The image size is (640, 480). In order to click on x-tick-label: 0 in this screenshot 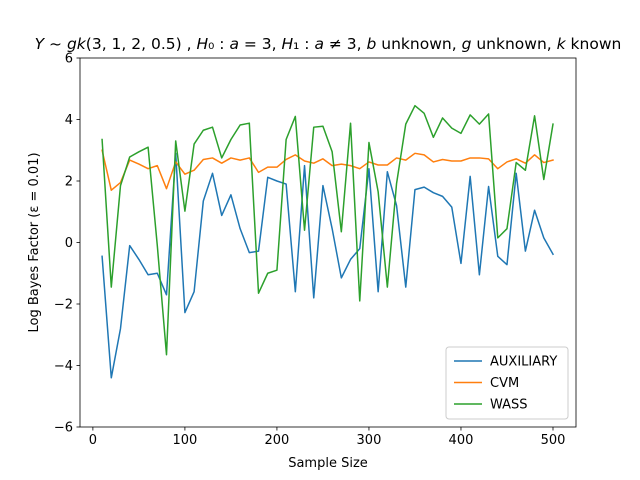, I will do `click(93, 440)`.